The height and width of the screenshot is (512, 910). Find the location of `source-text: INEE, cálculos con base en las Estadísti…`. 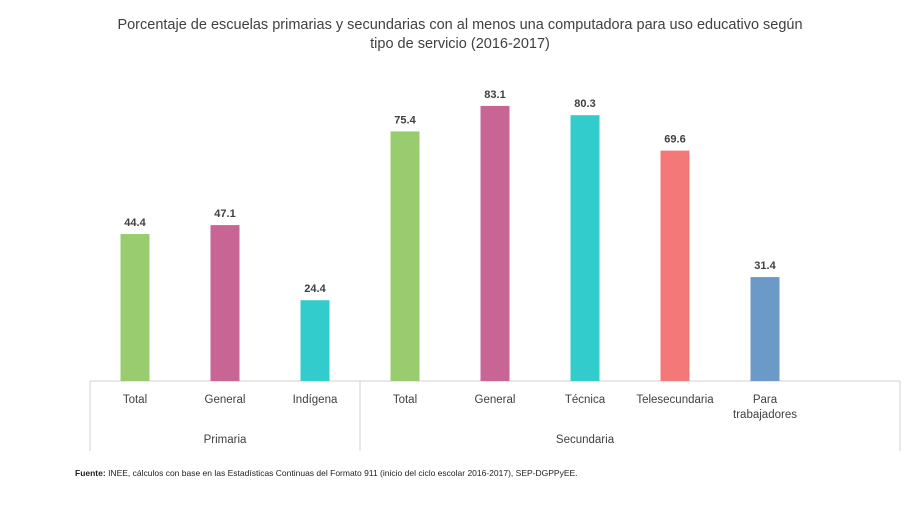

source-text: INEE, cálculos con base en las Estadísti… is located at coordinates (341, 473).